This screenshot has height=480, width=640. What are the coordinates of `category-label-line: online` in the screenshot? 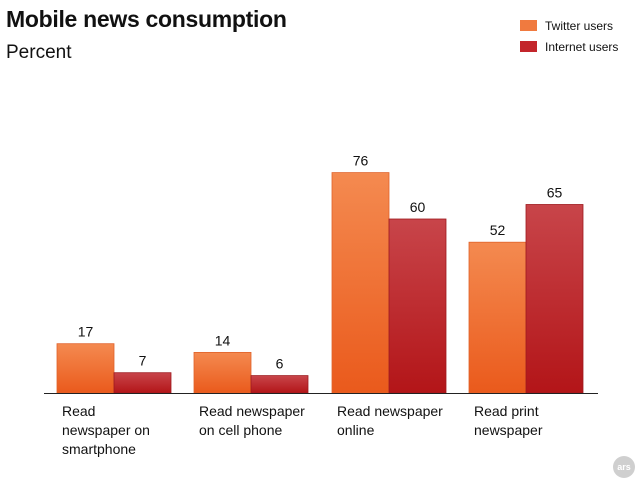 It's located at (356, 430).